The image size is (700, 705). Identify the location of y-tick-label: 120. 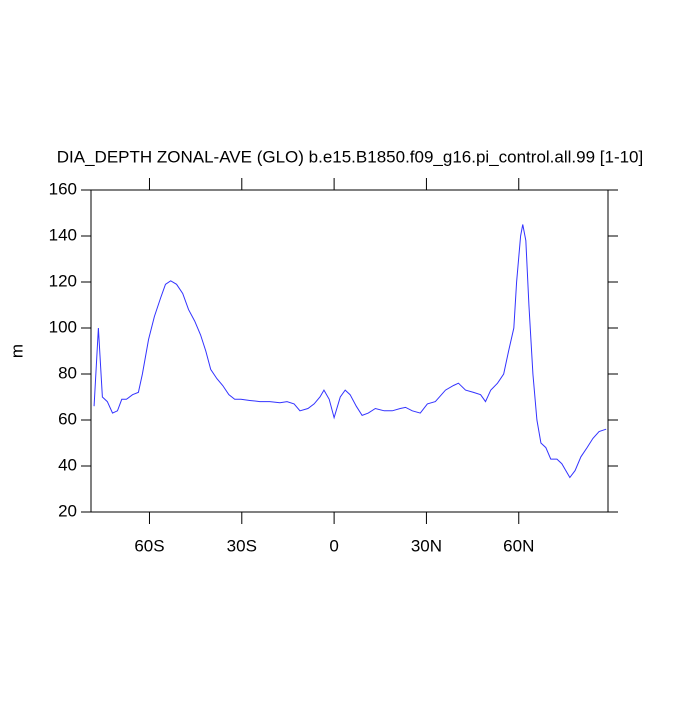
(63, 280).